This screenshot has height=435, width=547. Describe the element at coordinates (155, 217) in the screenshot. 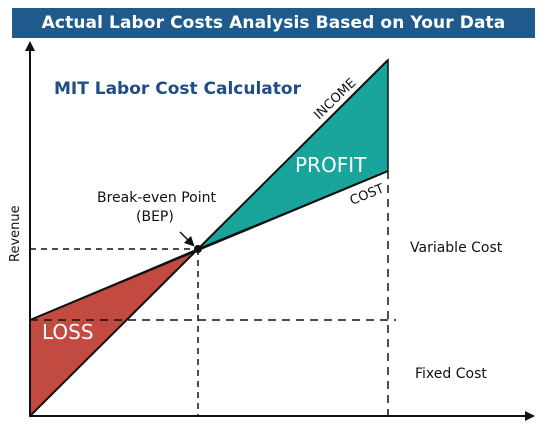

I see `bep-label-line2: (BEP)` at that location.